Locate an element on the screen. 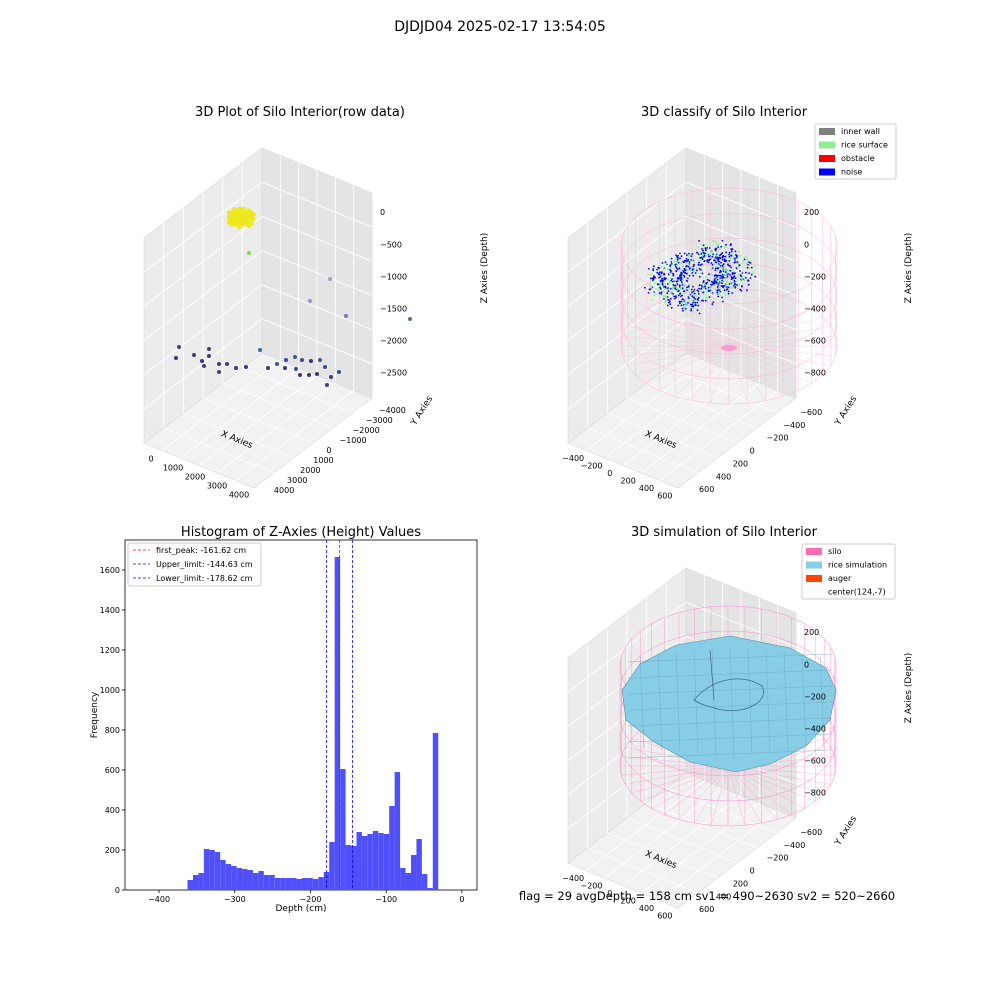 This screenshot has height=1000, width=1000. y-tick-label: −600 is located at coordinates (811, 832).